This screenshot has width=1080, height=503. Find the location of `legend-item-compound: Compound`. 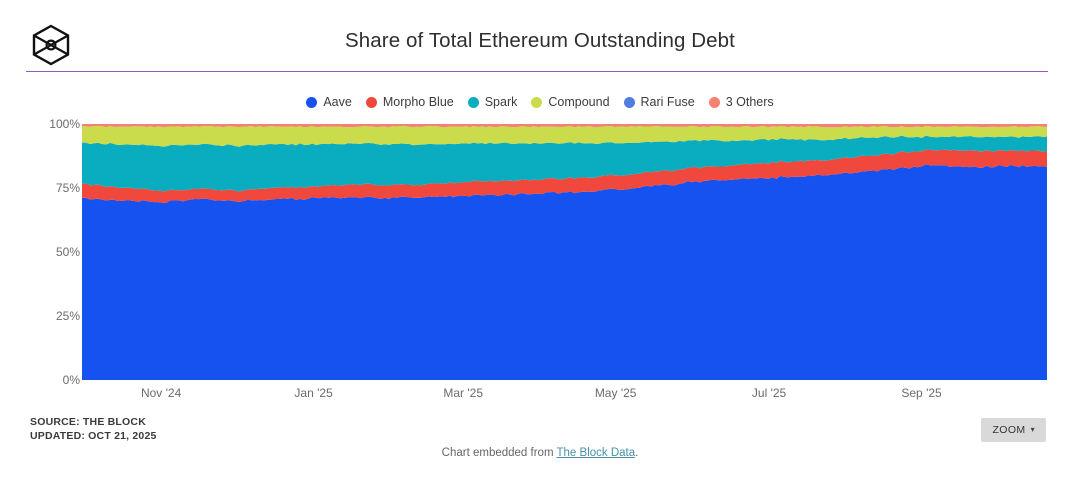

legend-item-compound: Compound is located at coordinates (570, 102).